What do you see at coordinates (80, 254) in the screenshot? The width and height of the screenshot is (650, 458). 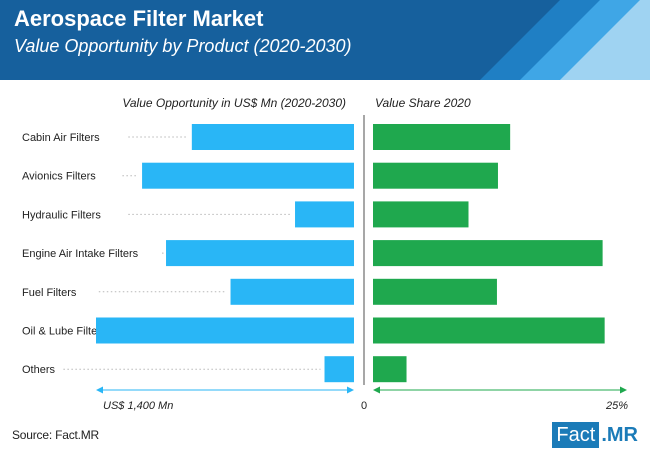 I see `category-label: Engine Air Intake Filters` at bounding box center [80, 254].